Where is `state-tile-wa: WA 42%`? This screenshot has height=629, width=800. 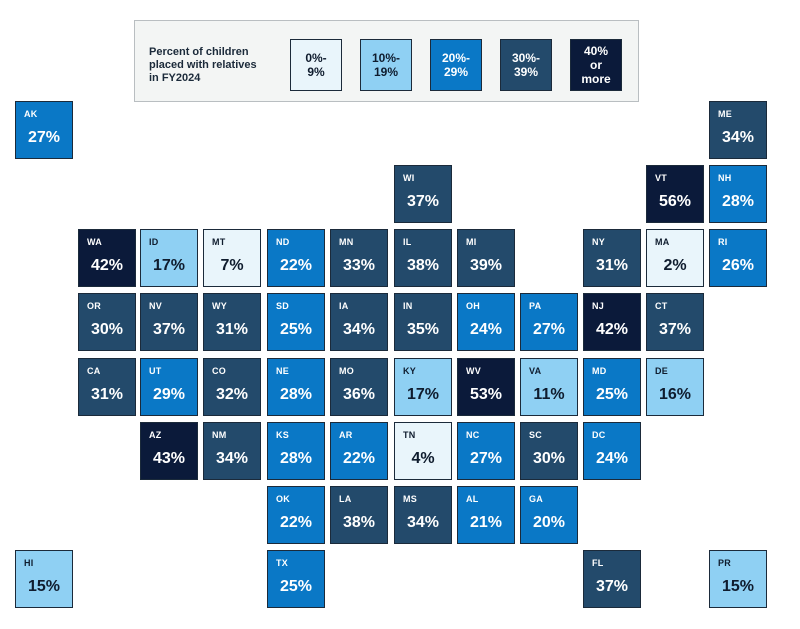
state-tile-wa: WA 42% is located at coordinates (107, 258).